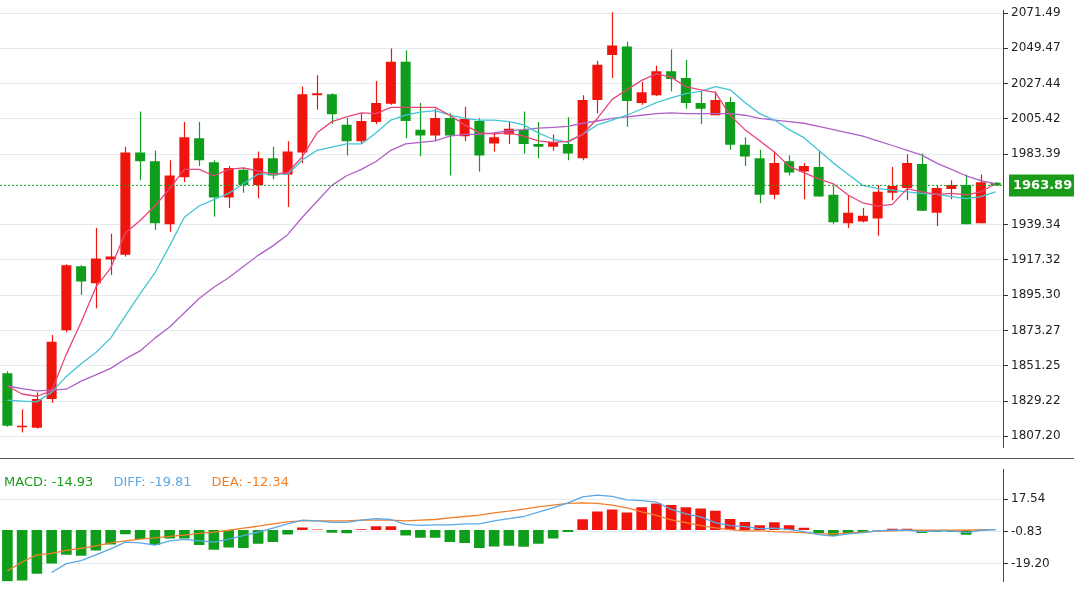  I want to click on y-tick-label: -19.20, so click(1030, 563).